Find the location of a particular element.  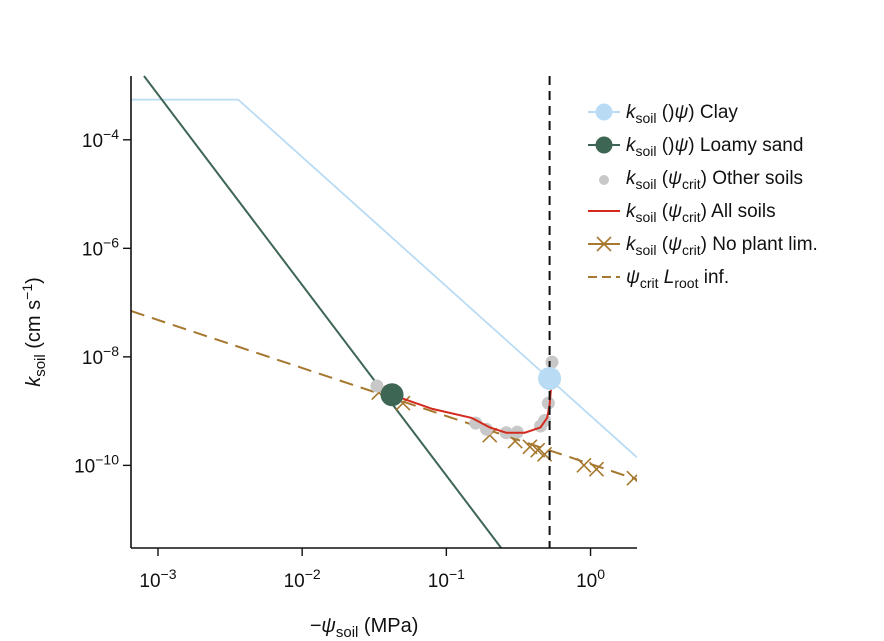

legend-label: ksoil (ψcrit) No plant lim. is located at coordinates (722, 246).